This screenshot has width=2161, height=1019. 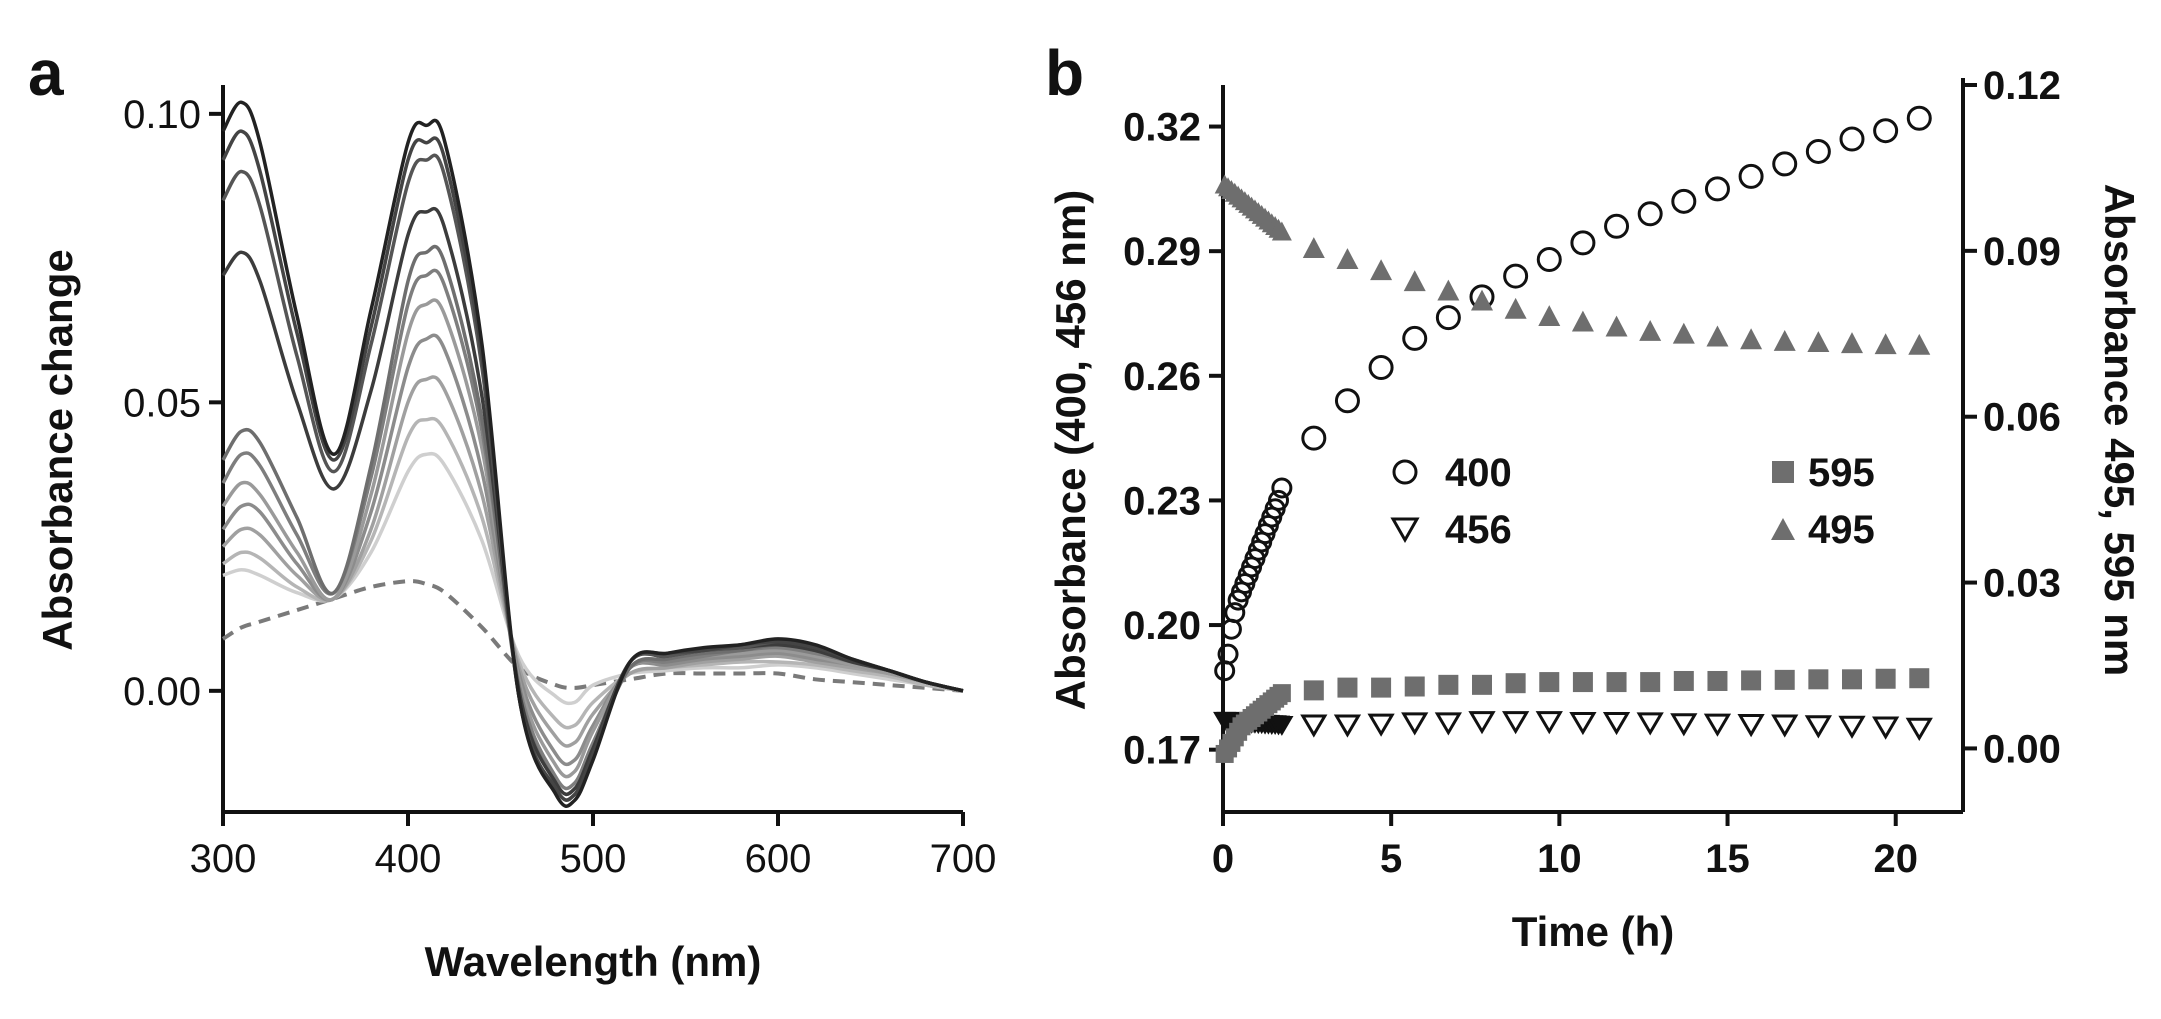 I want to click on panel-b-x-tick-label: 15, so click(x=1727, y=859).